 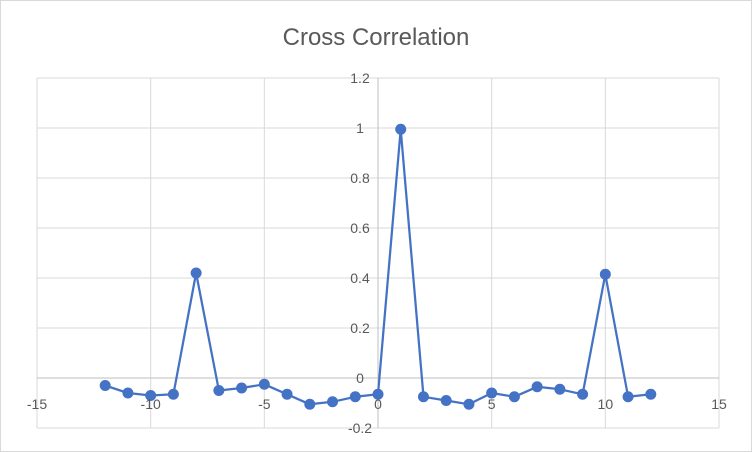 What do you see at coordinates (606, 404) in the screenshot?
I see `x-tick-label: 10` at bounding box center [606, 404].